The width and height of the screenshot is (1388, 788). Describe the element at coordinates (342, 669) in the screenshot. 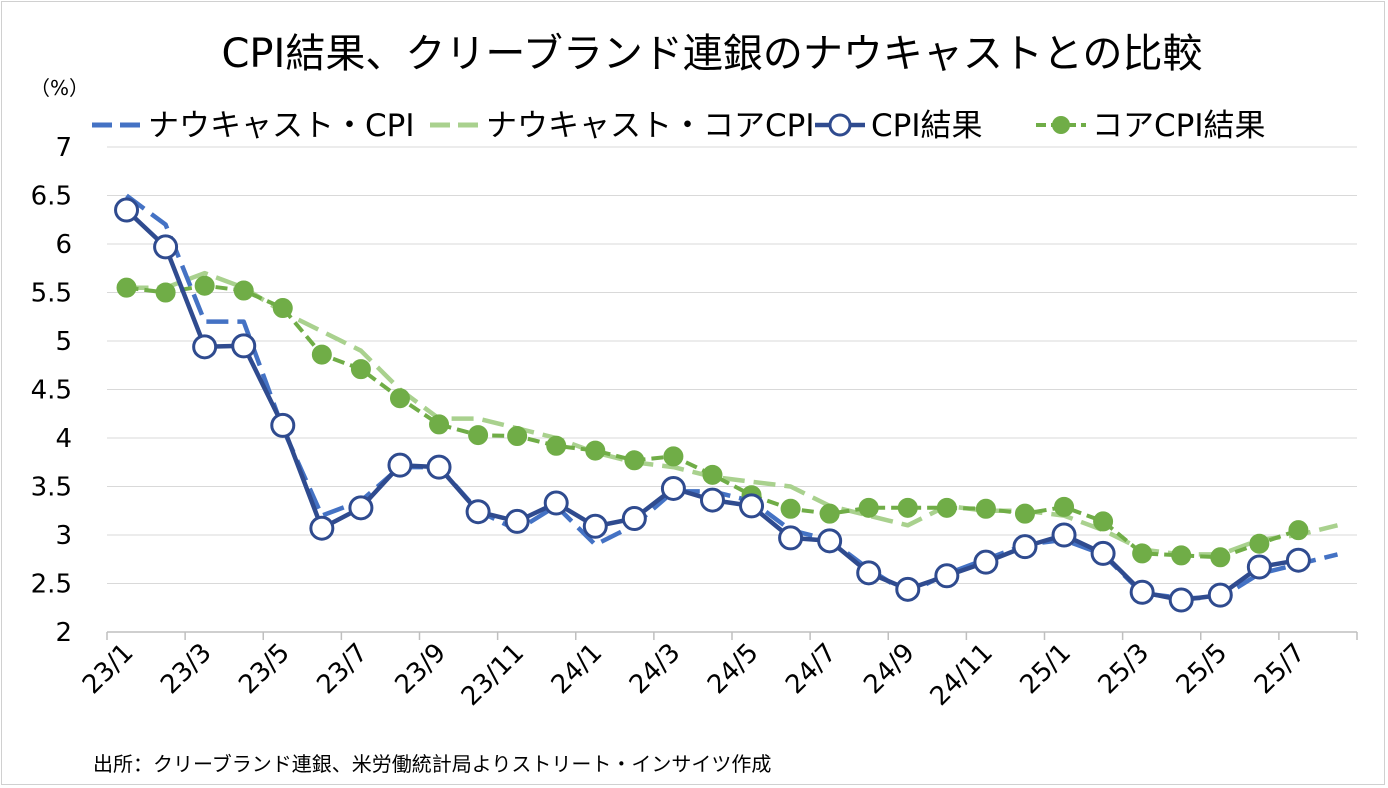

I see `x-tick-label: 23/7` at that location.